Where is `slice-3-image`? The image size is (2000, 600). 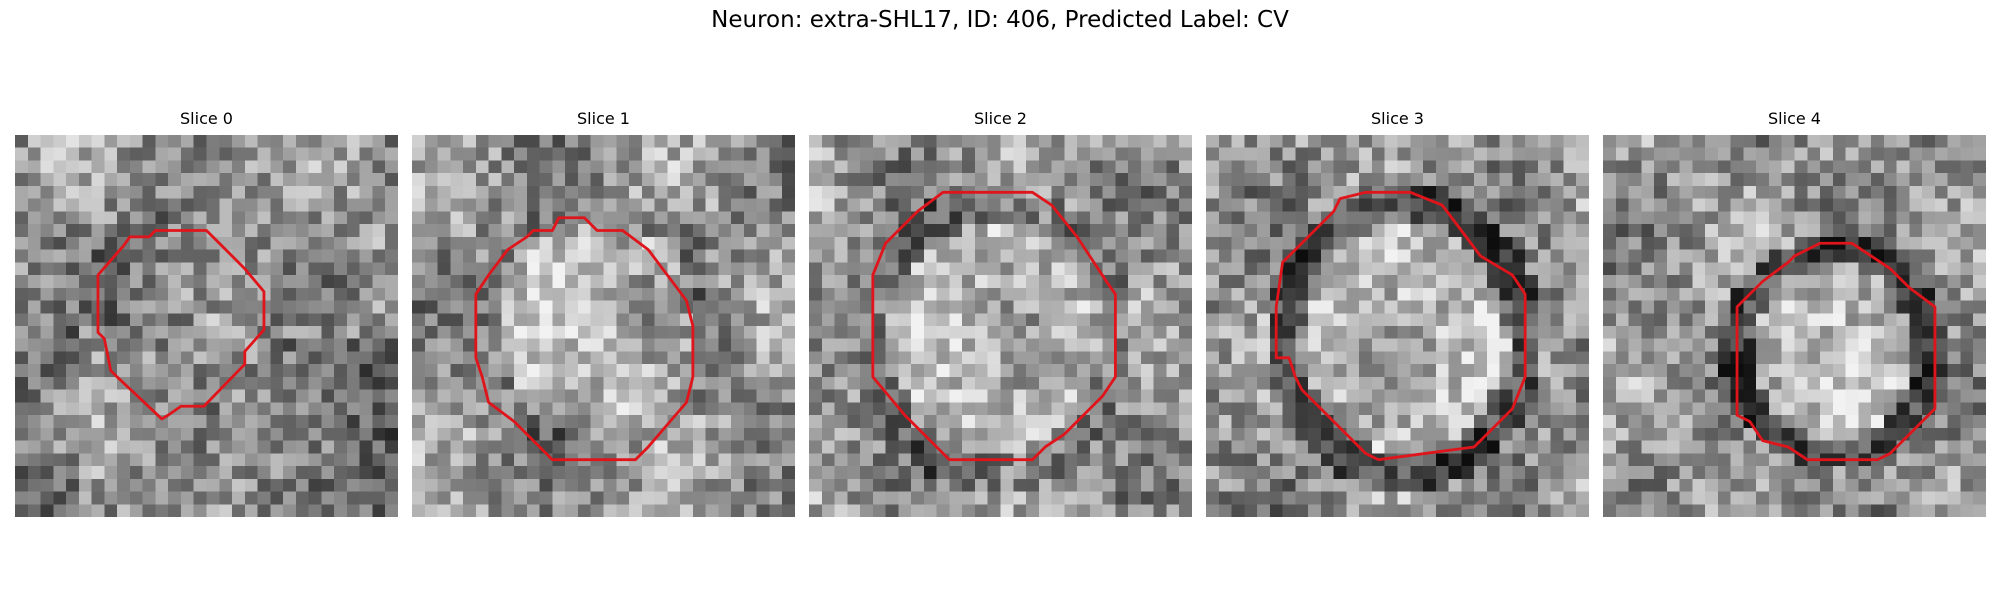
slice-3-image is located at coordinates (1397, 326).